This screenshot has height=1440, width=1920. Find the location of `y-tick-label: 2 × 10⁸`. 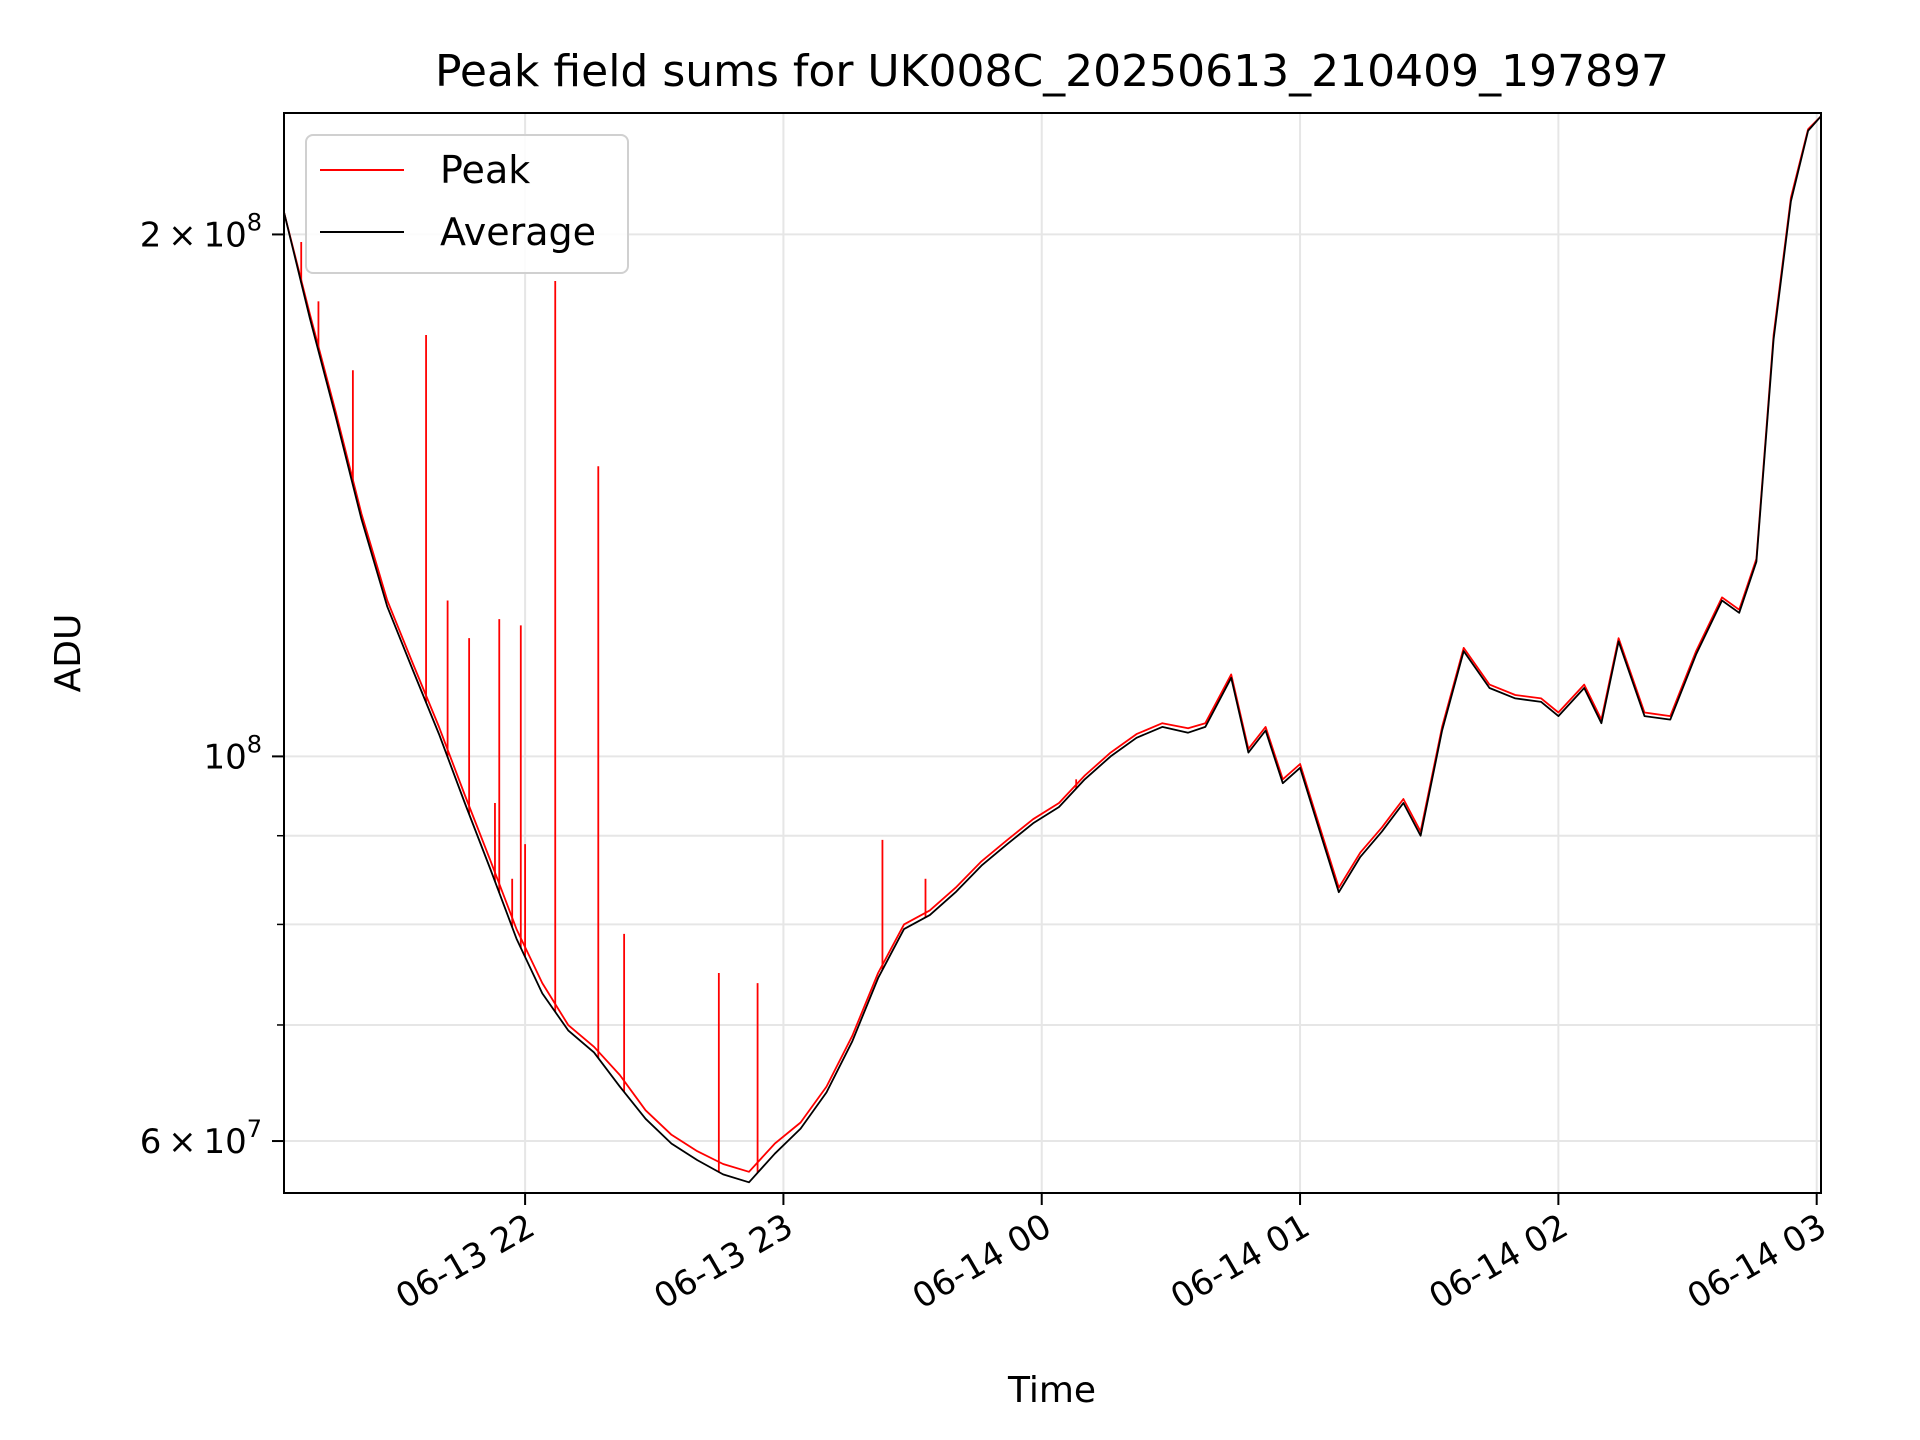

y-tick-label: 2 × 10⁸ is located at coordinates (201, 231).